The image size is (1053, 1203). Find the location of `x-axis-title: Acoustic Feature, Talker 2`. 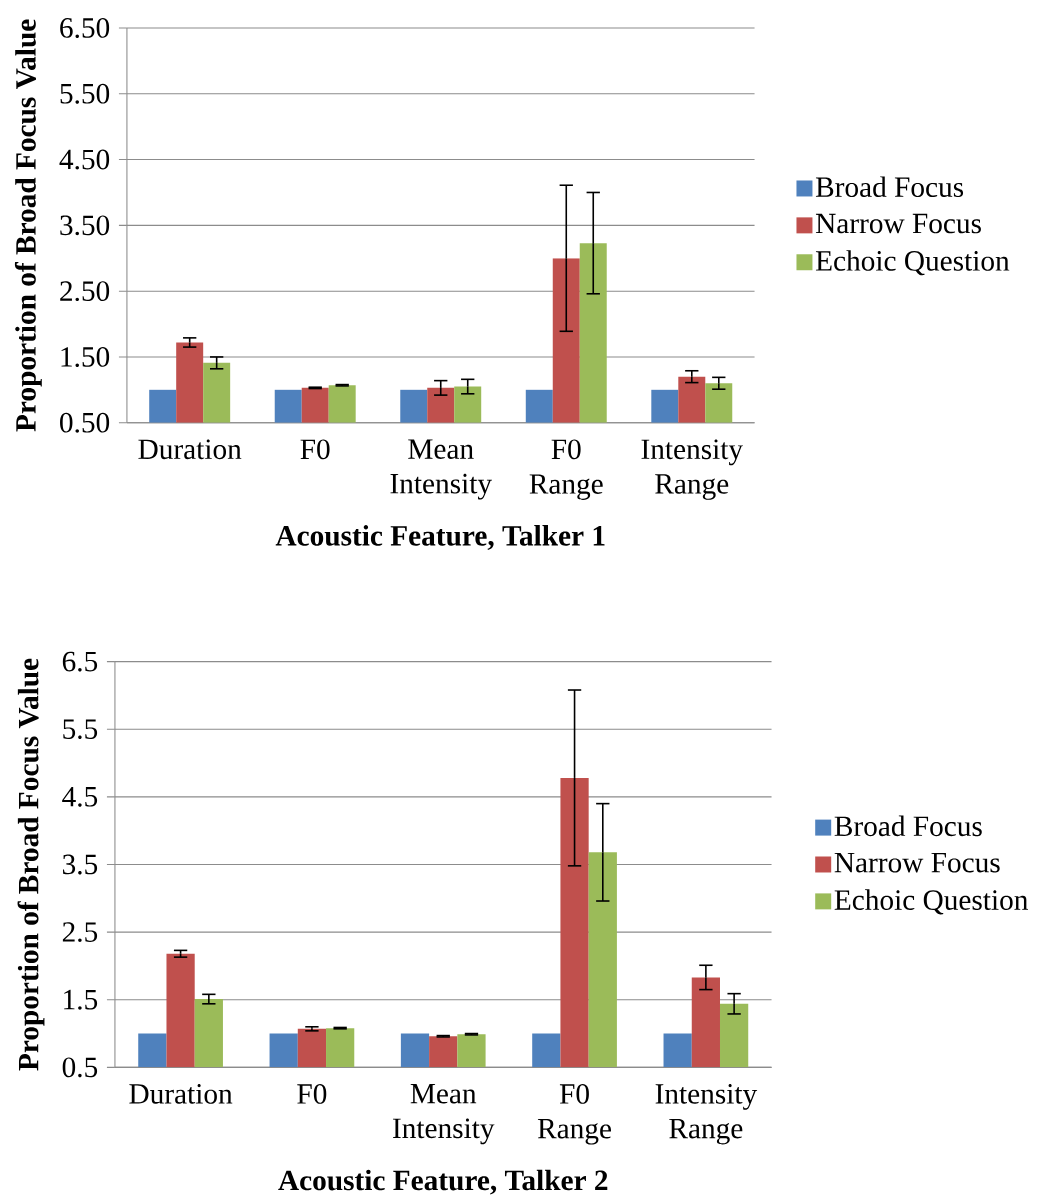

x-axis-title: Acoustic Feature, Talker 2 is located at coordinates (443, 1182).